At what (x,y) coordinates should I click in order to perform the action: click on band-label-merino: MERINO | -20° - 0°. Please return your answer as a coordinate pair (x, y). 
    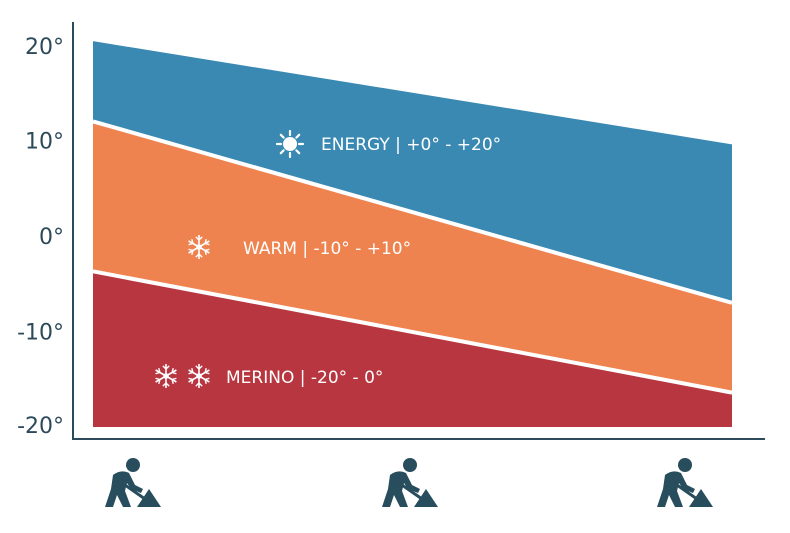
    Looking at the image, I should click on (304, 378).